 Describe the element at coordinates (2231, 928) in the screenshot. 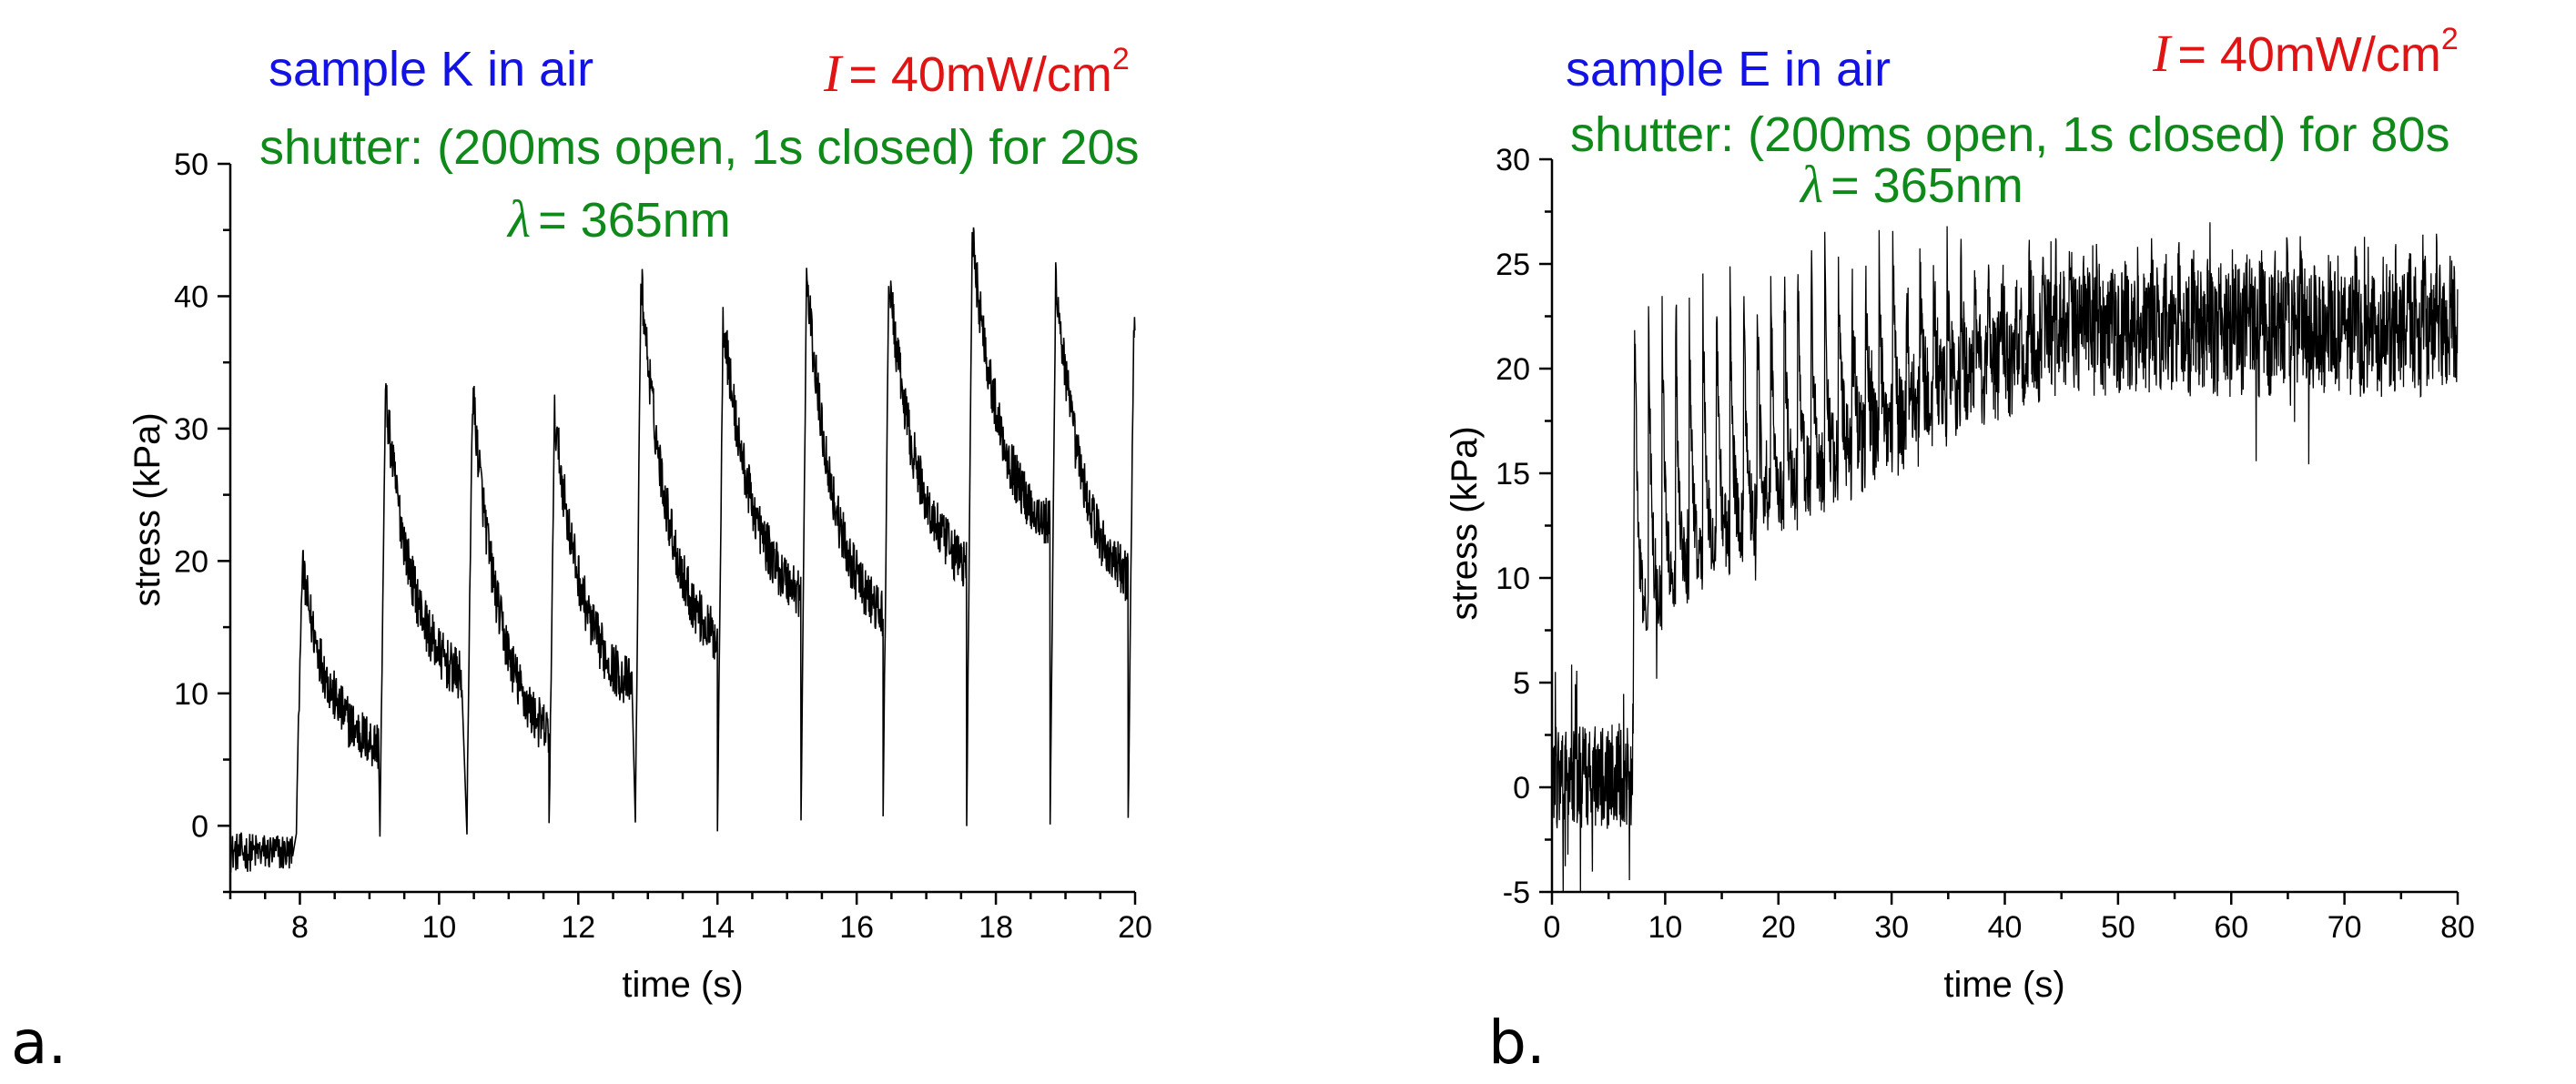

I see `panel-b-x-tick-label: 60` at that location.